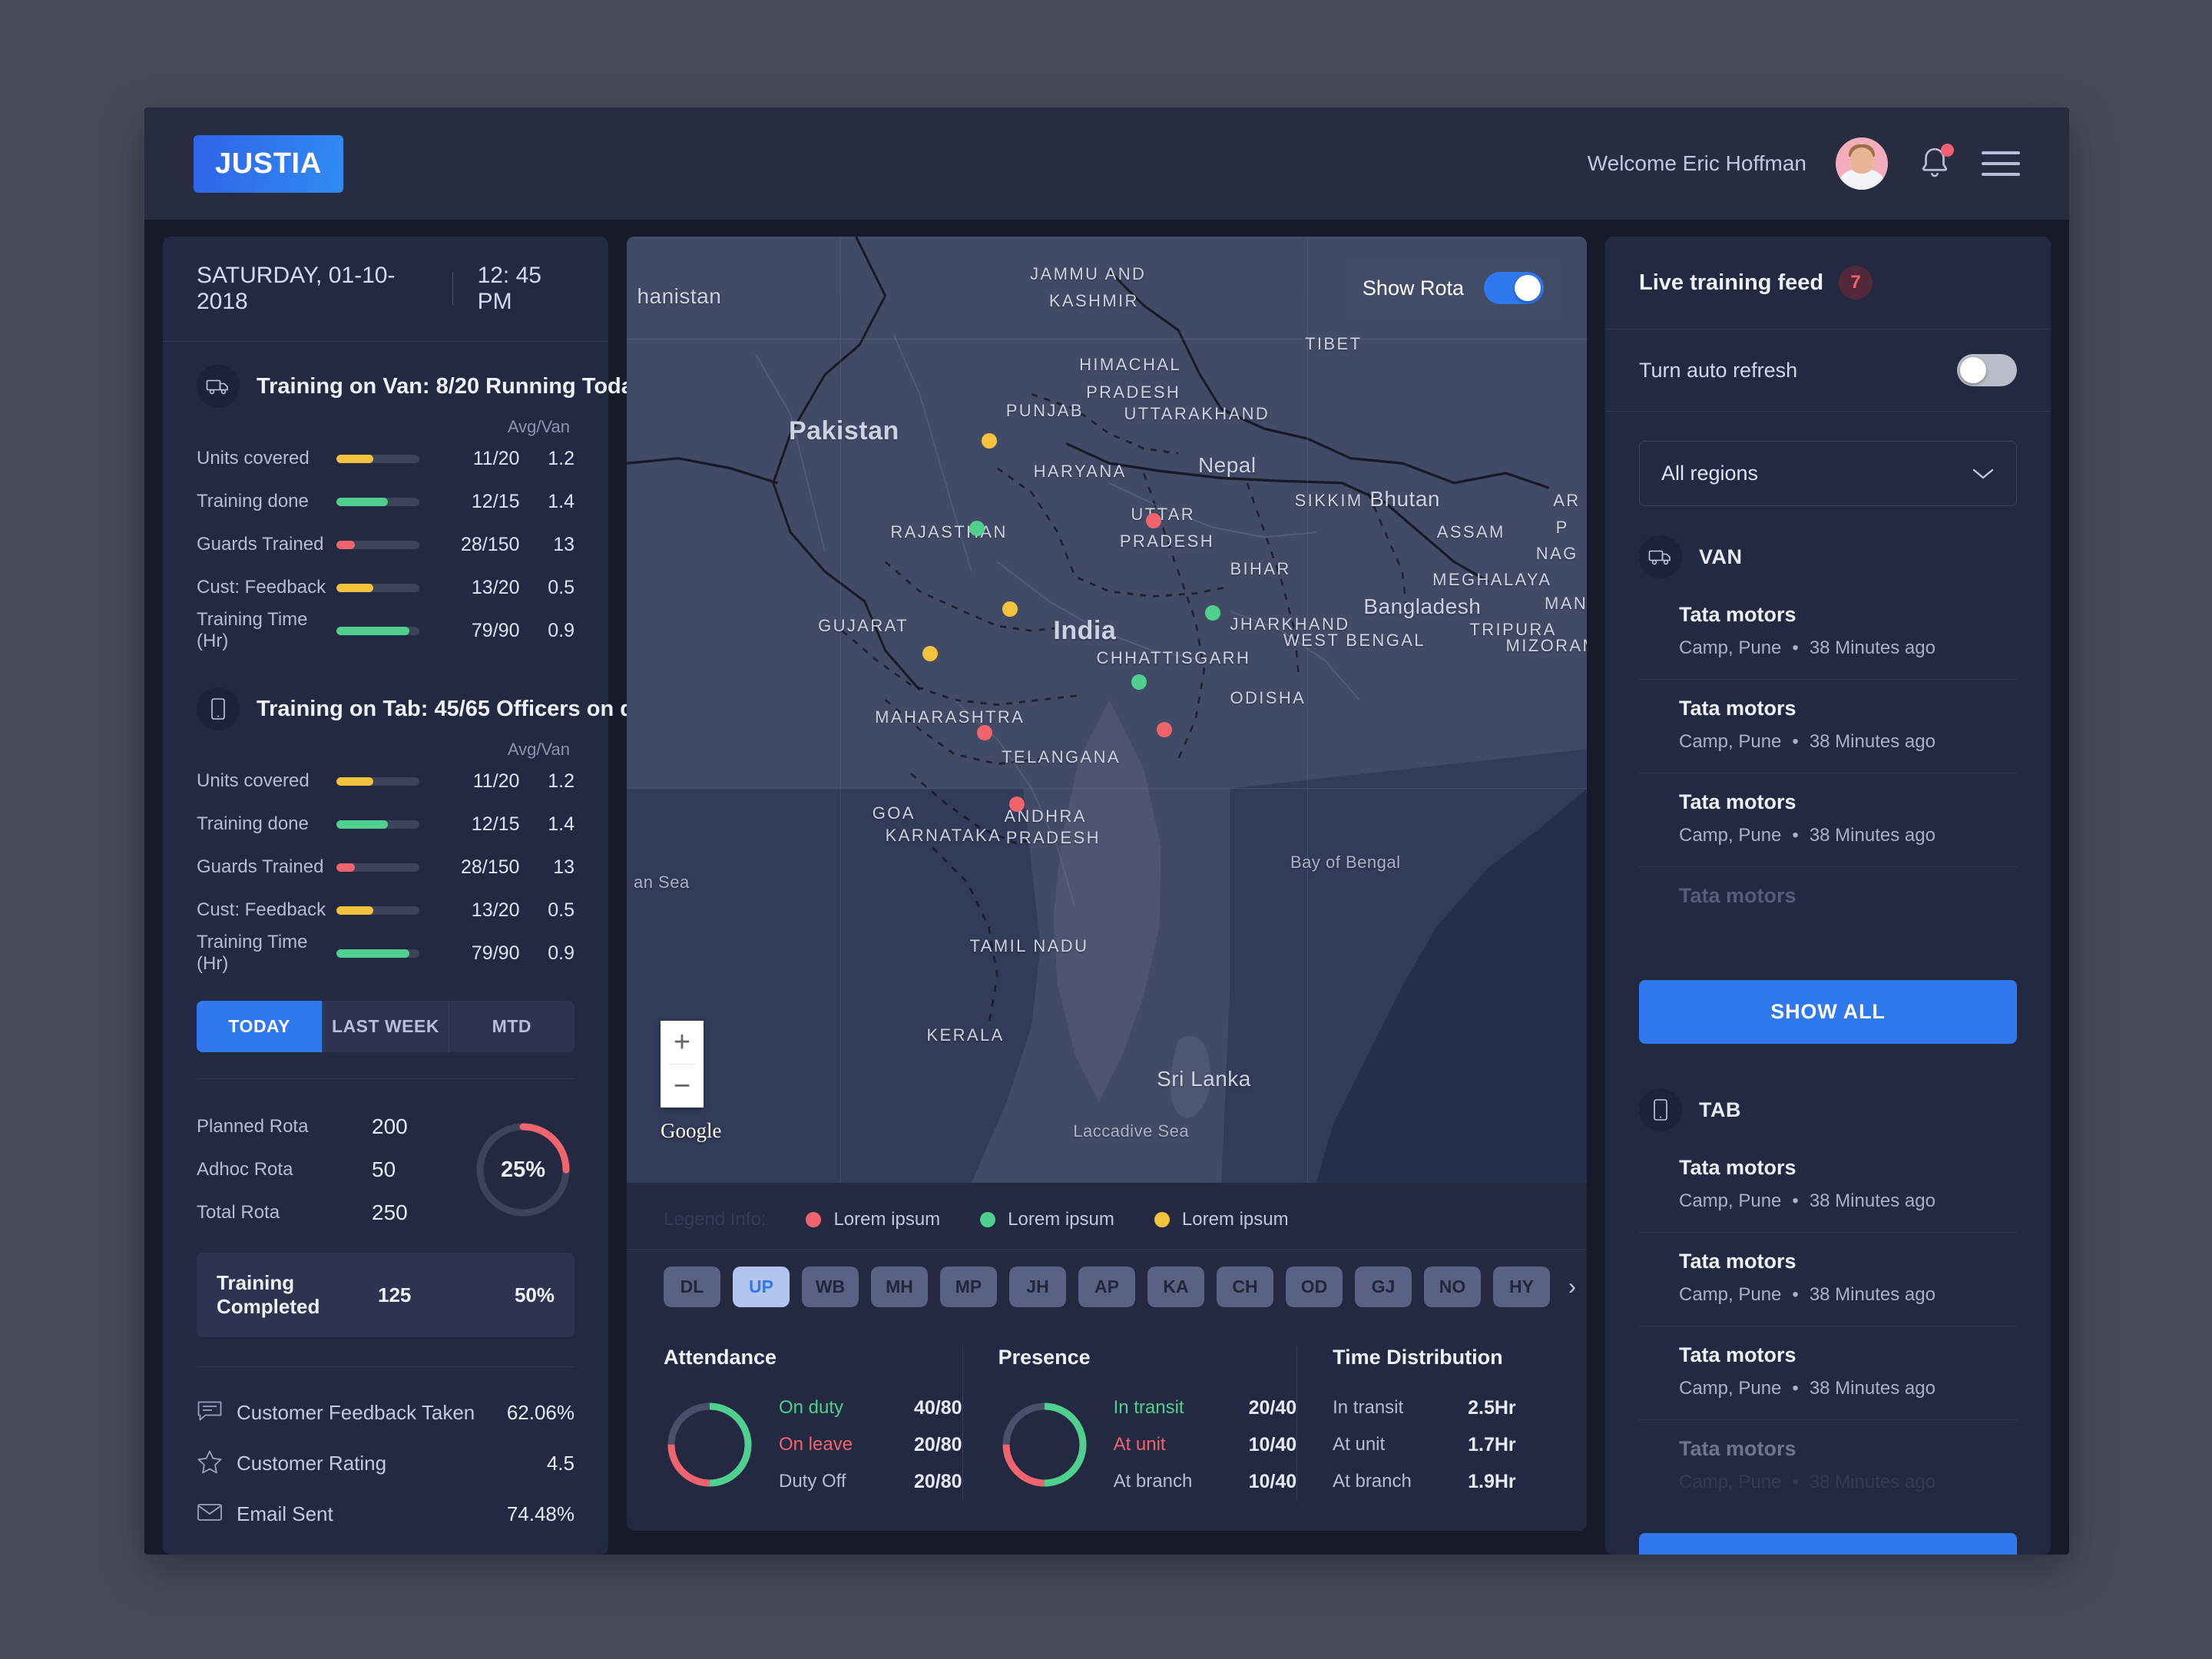  Describe the element at coordinates (1514, 288) in the screenshot. I see `show-rota-switch` at that location.